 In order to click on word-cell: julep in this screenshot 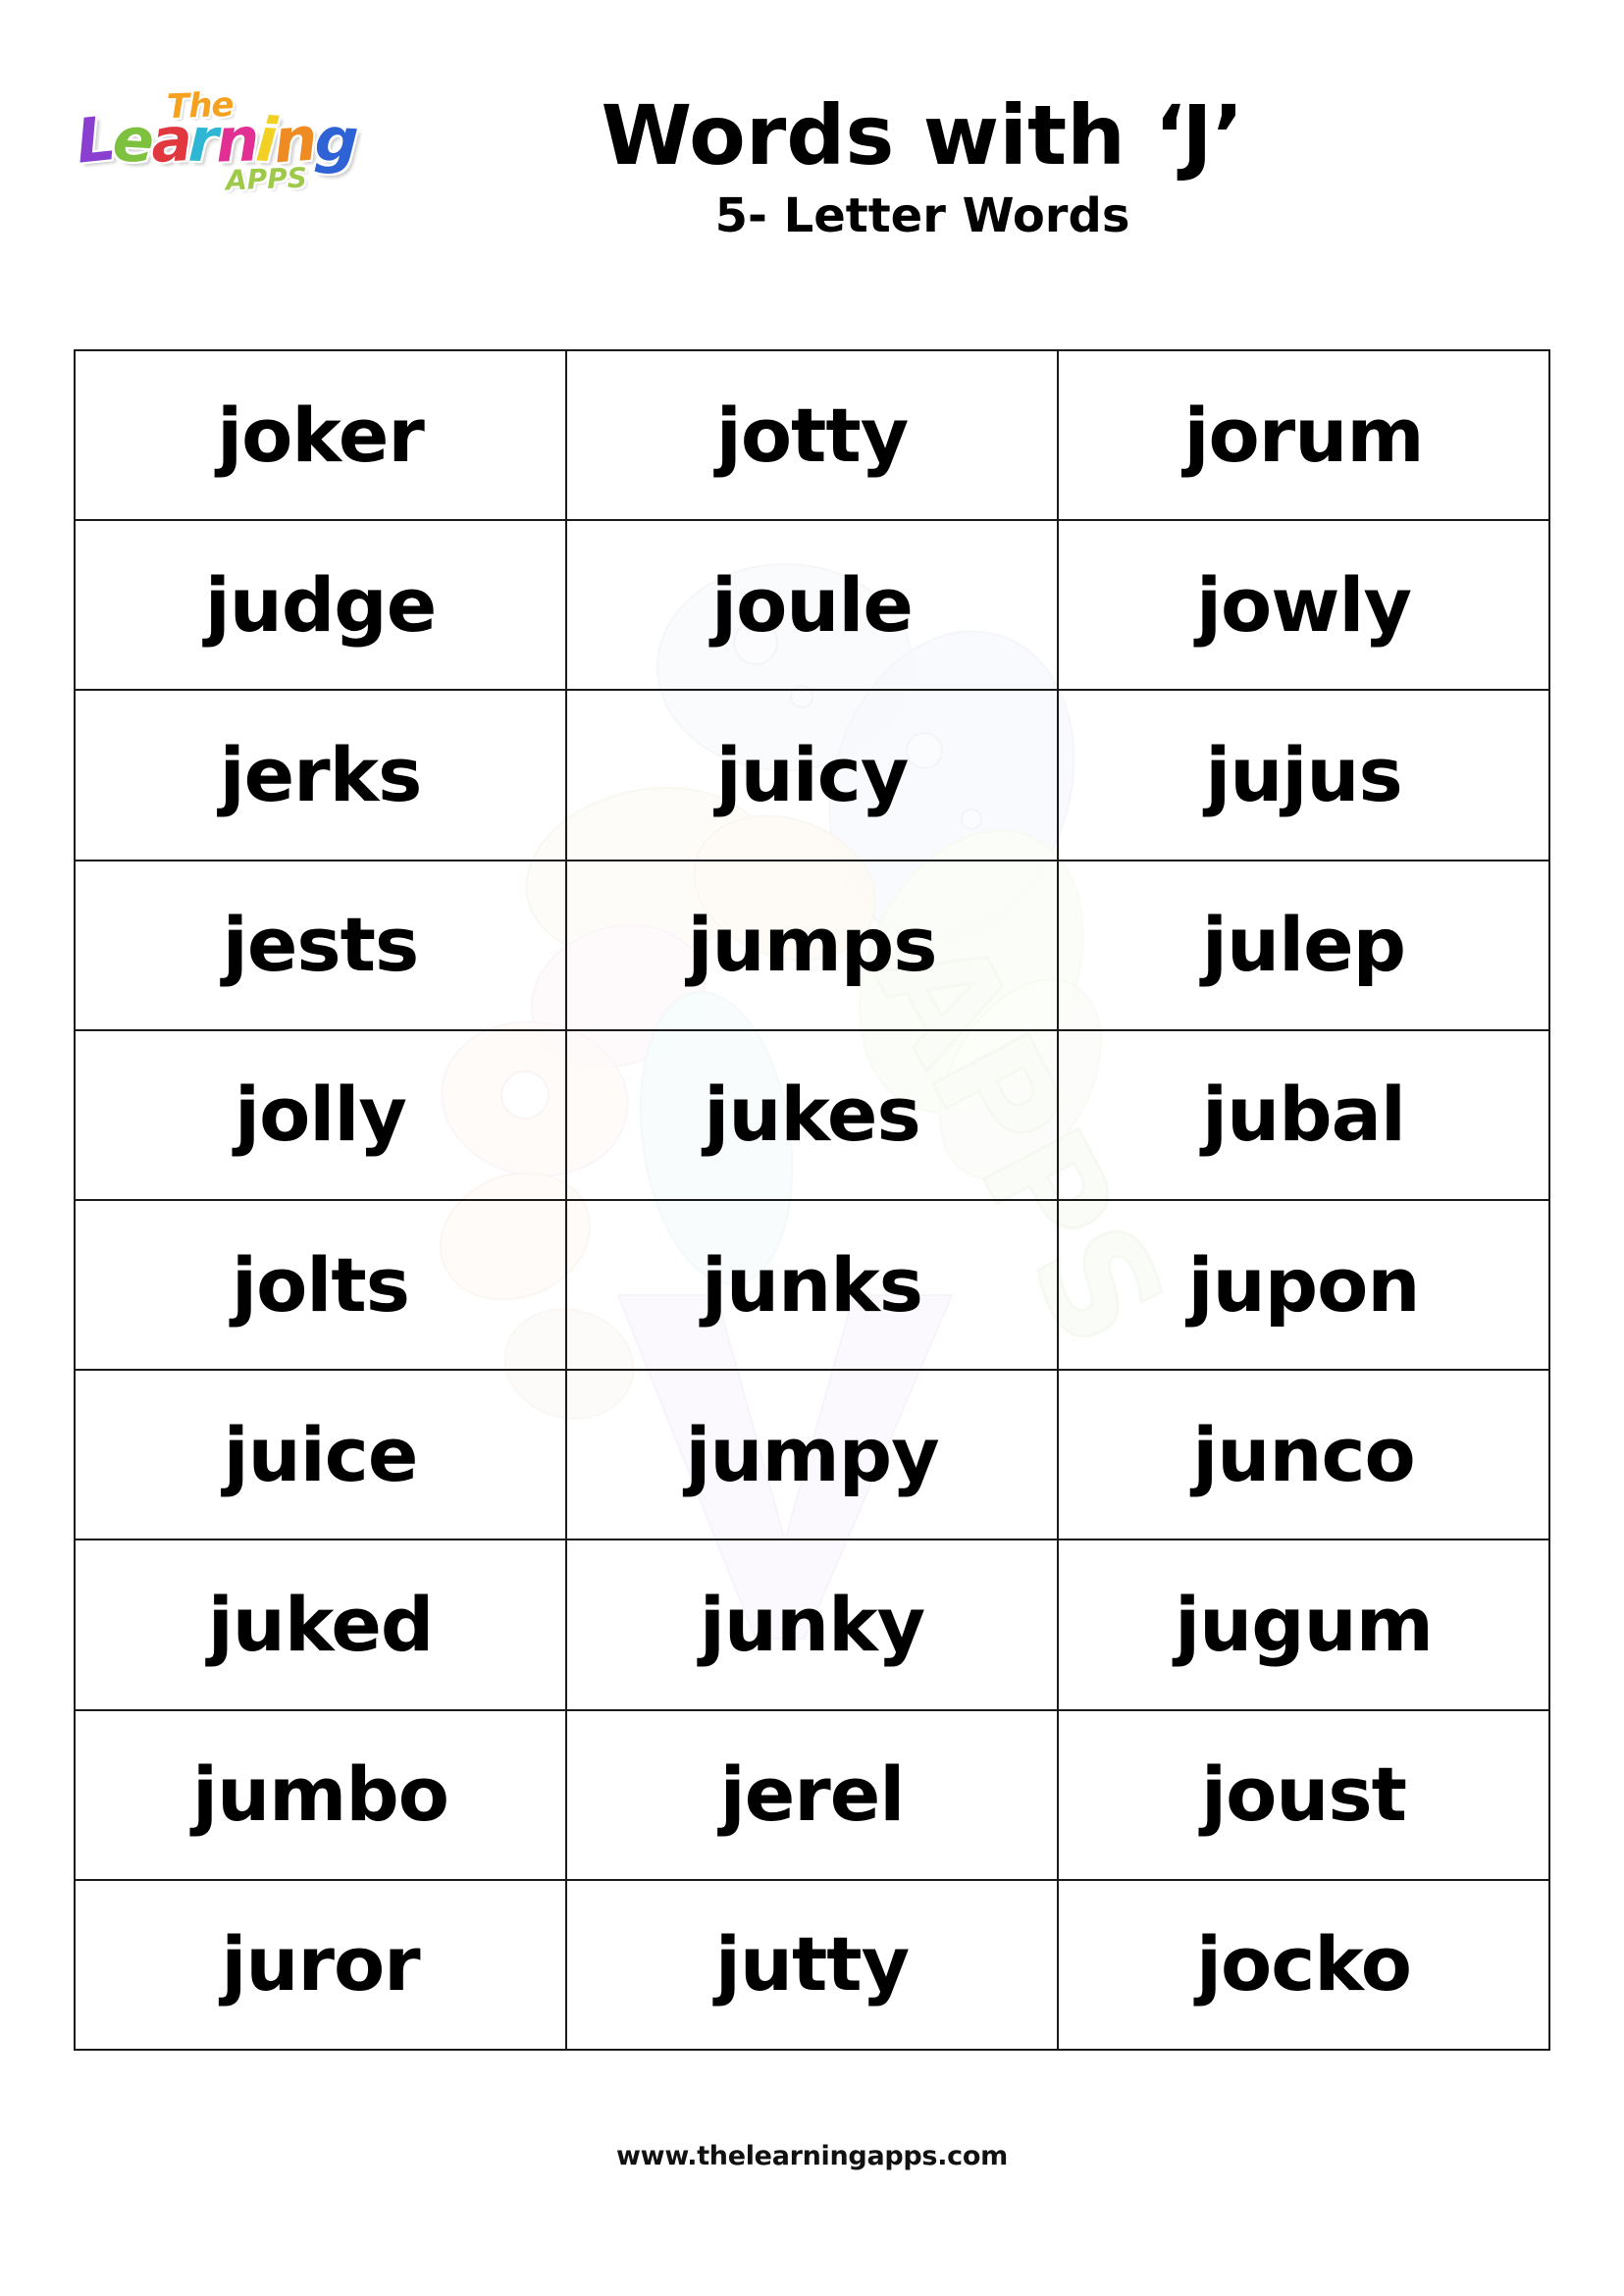, I will do `click(1303, 945)`.